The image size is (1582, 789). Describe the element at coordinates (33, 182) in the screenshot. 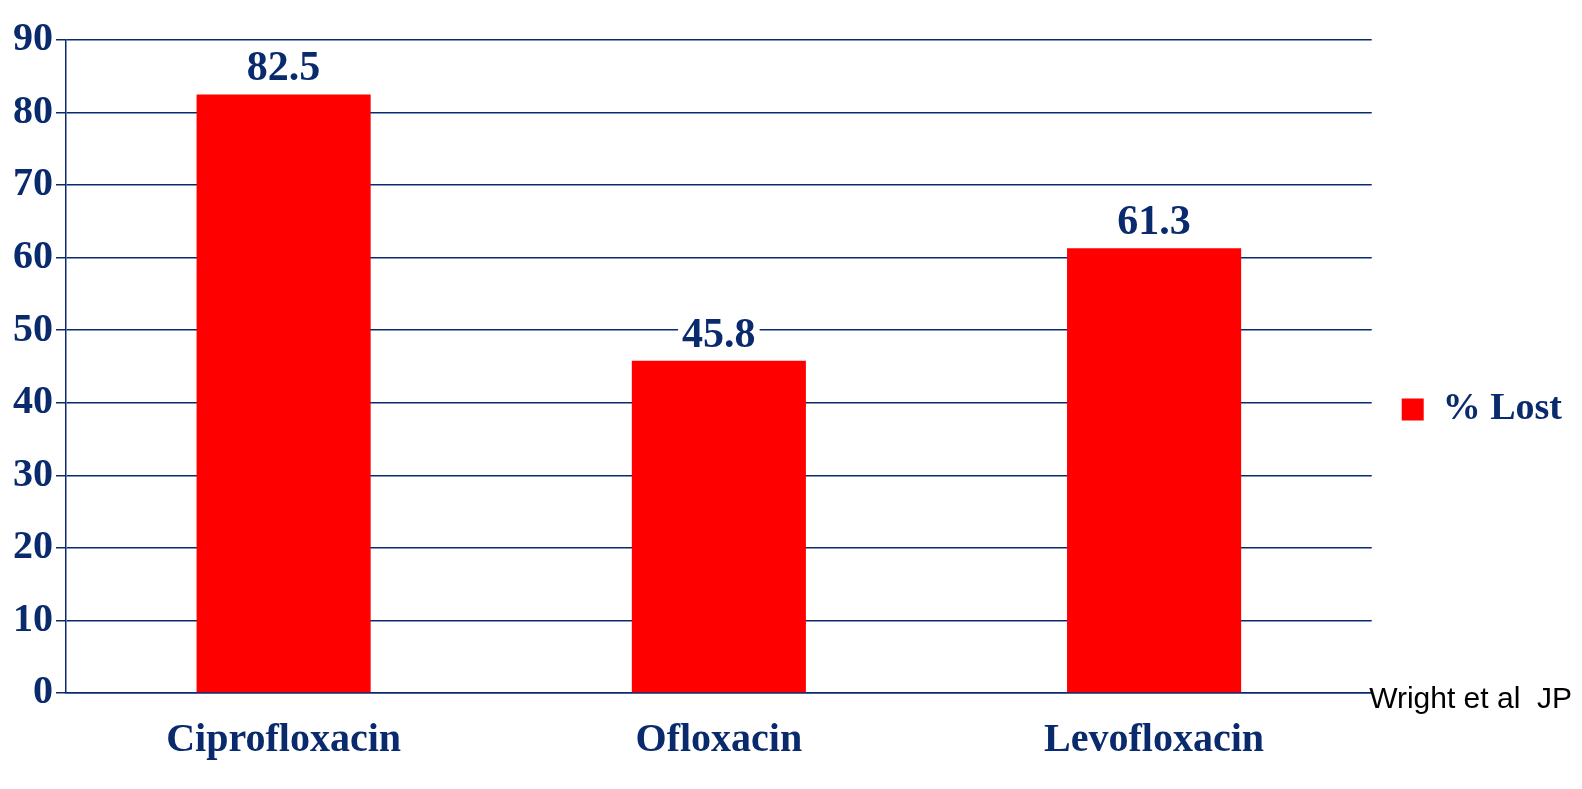

I see `y-tick-label: 70` at that location.